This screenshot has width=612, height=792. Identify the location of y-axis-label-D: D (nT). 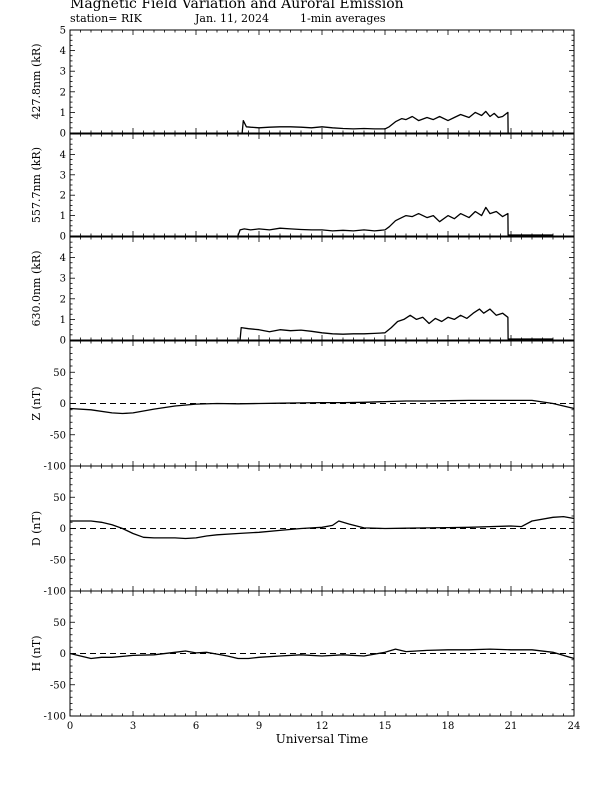
(36, 528).